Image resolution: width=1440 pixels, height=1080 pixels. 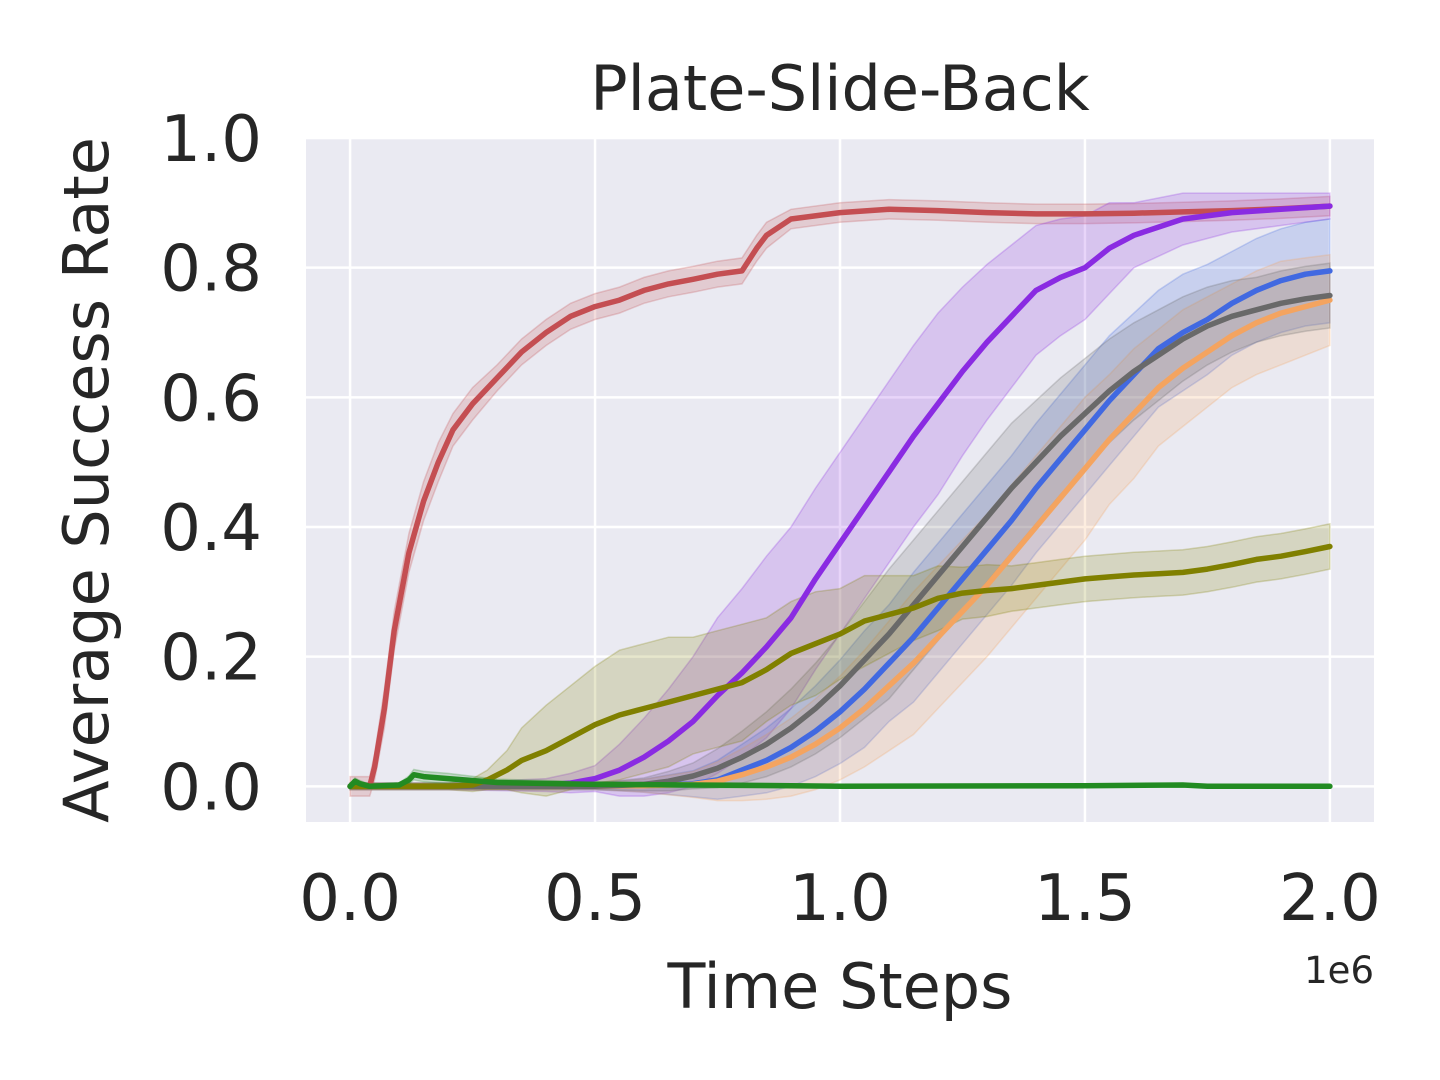 I want to click on x-axis-label: Time Steps, so click(x=840, y=986).